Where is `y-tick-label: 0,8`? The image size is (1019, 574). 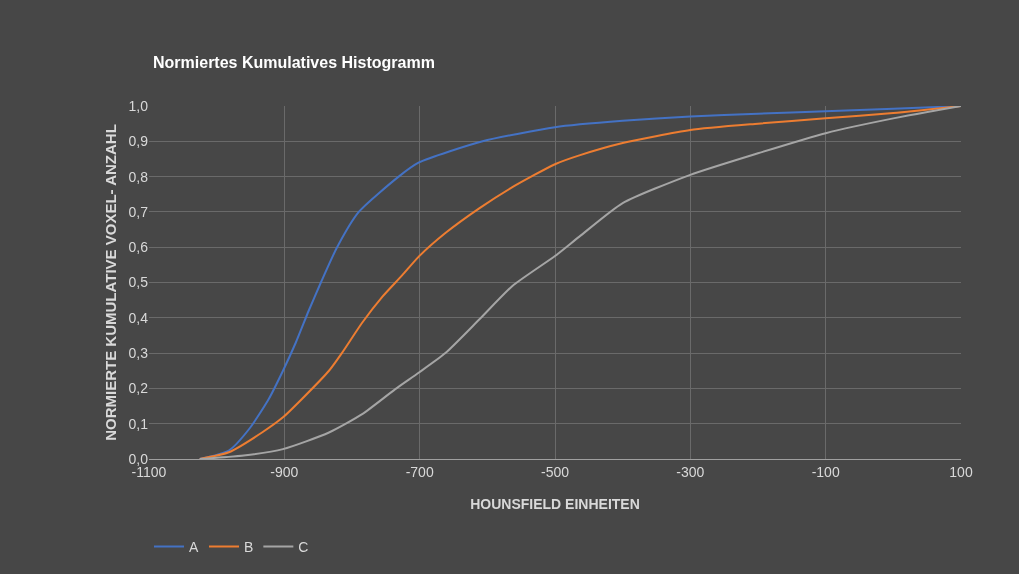
y-tick-label: 0,8 is located at coordinates (138, 176).